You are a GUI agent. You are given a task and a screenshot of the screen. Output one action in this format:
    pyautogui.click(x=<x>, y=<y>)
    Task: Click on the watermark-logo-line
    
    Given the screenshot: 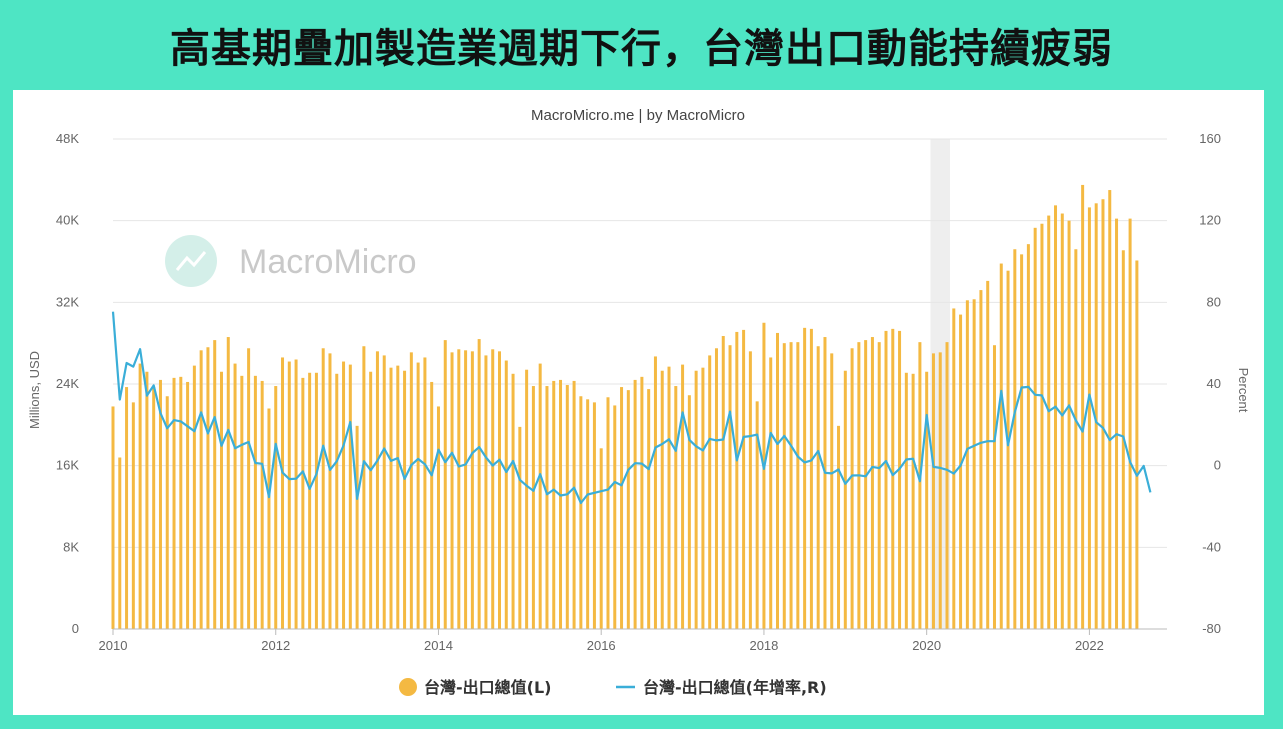 What is the action you would take?
    pyautogui.click(x=191, y=261)
    